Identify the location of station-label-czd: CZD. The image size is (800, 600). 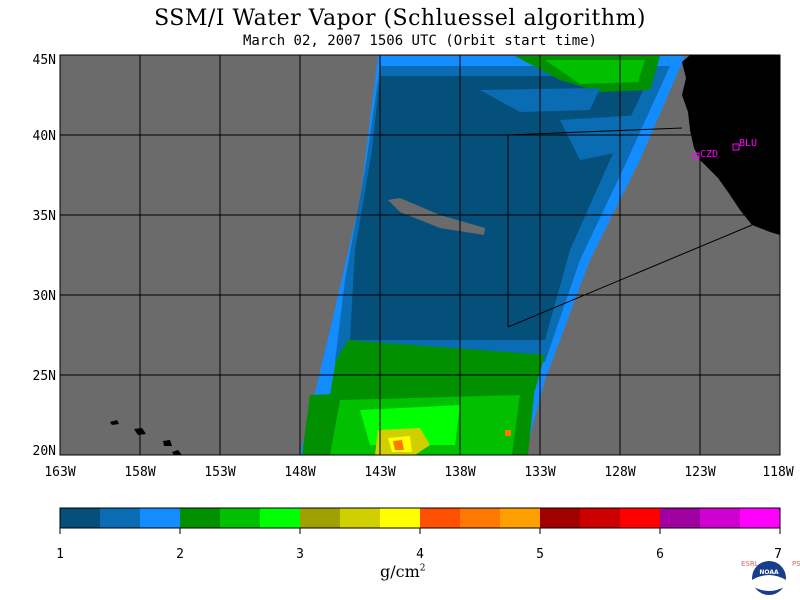
(709, 154).